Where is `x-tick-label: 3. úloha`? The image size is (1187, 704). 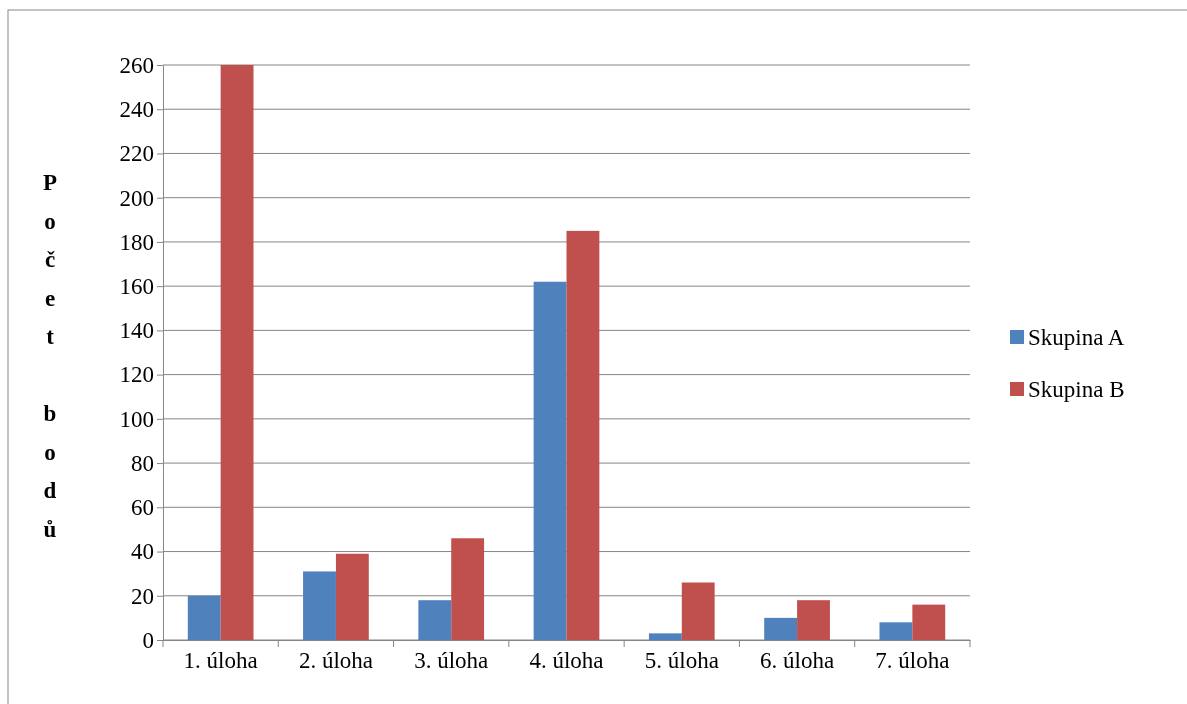 x-tick-label: 3. úloha is located at coordinates (451, 661).